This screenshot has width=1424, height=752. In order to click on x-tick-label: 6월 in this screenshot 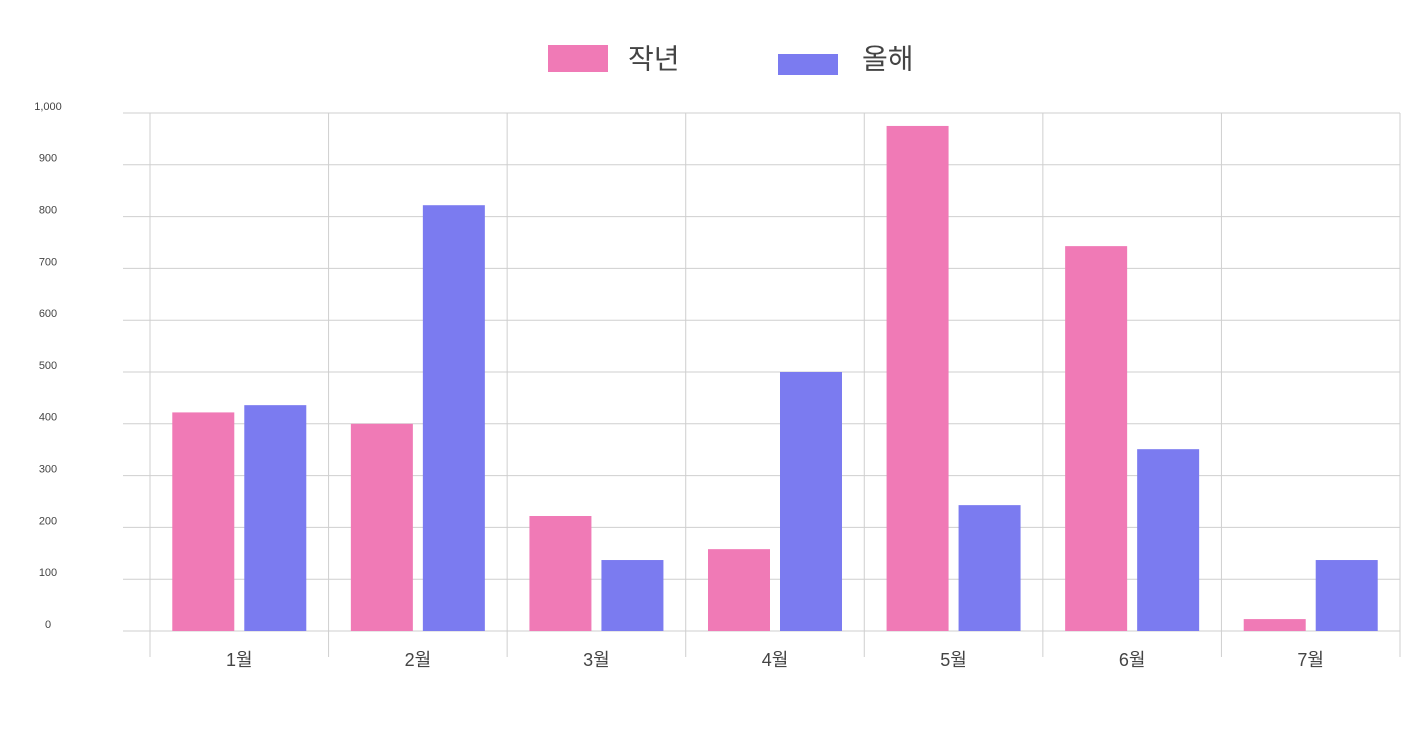, I will do `click(1132, 660)`.